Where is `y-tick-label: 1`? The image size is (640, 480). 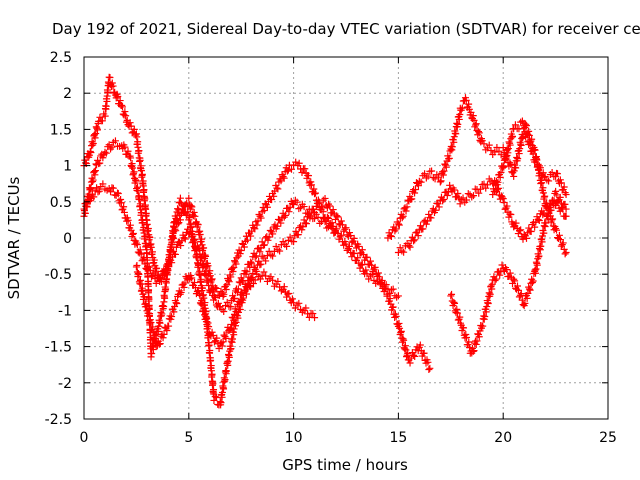 y-tick-label: 1 is located at coordinates (67, 167).